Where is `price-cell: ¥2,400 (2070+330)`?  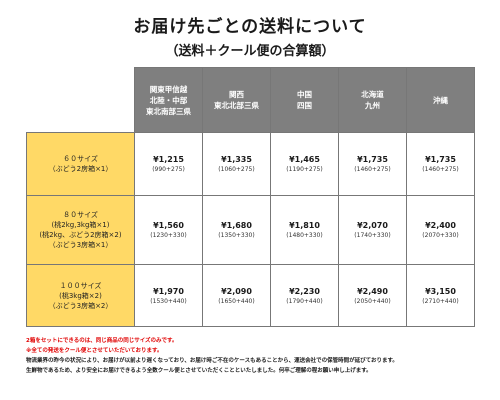 price-cell: ¥2,400 (2070+330) is located at coordinates (440, 230).